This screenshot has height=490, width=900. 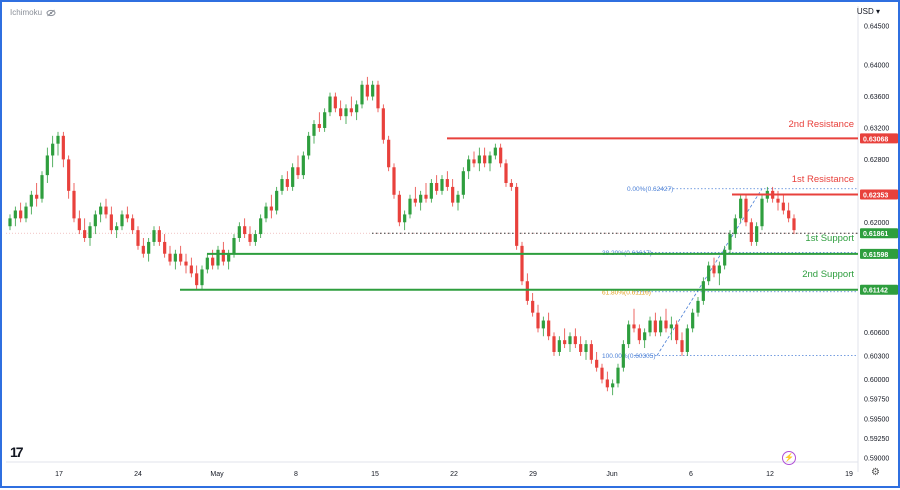 What do you see at coordinates (709, 272) in the screenshot?
I see `fib-trend-line` at bounding box center [709, 272].